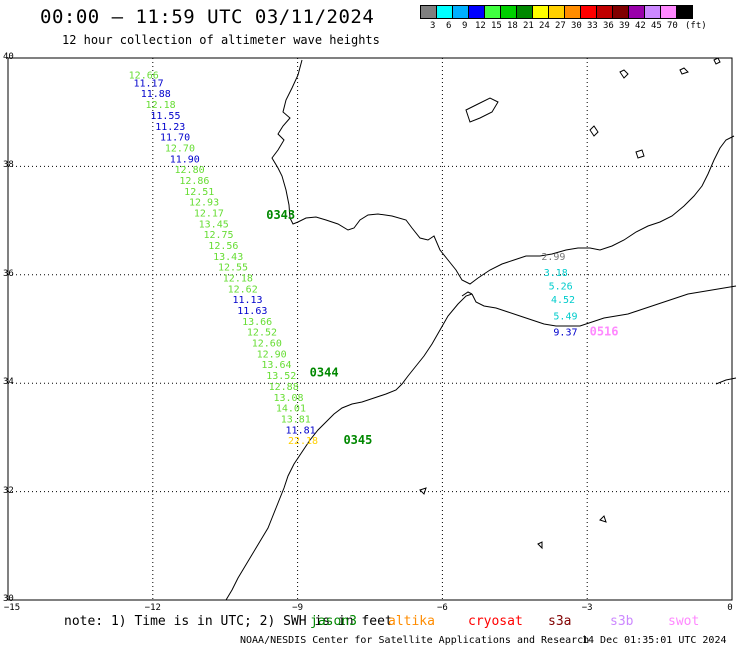  I want to click on wave-height-label: 11.13, so click(247, 300).